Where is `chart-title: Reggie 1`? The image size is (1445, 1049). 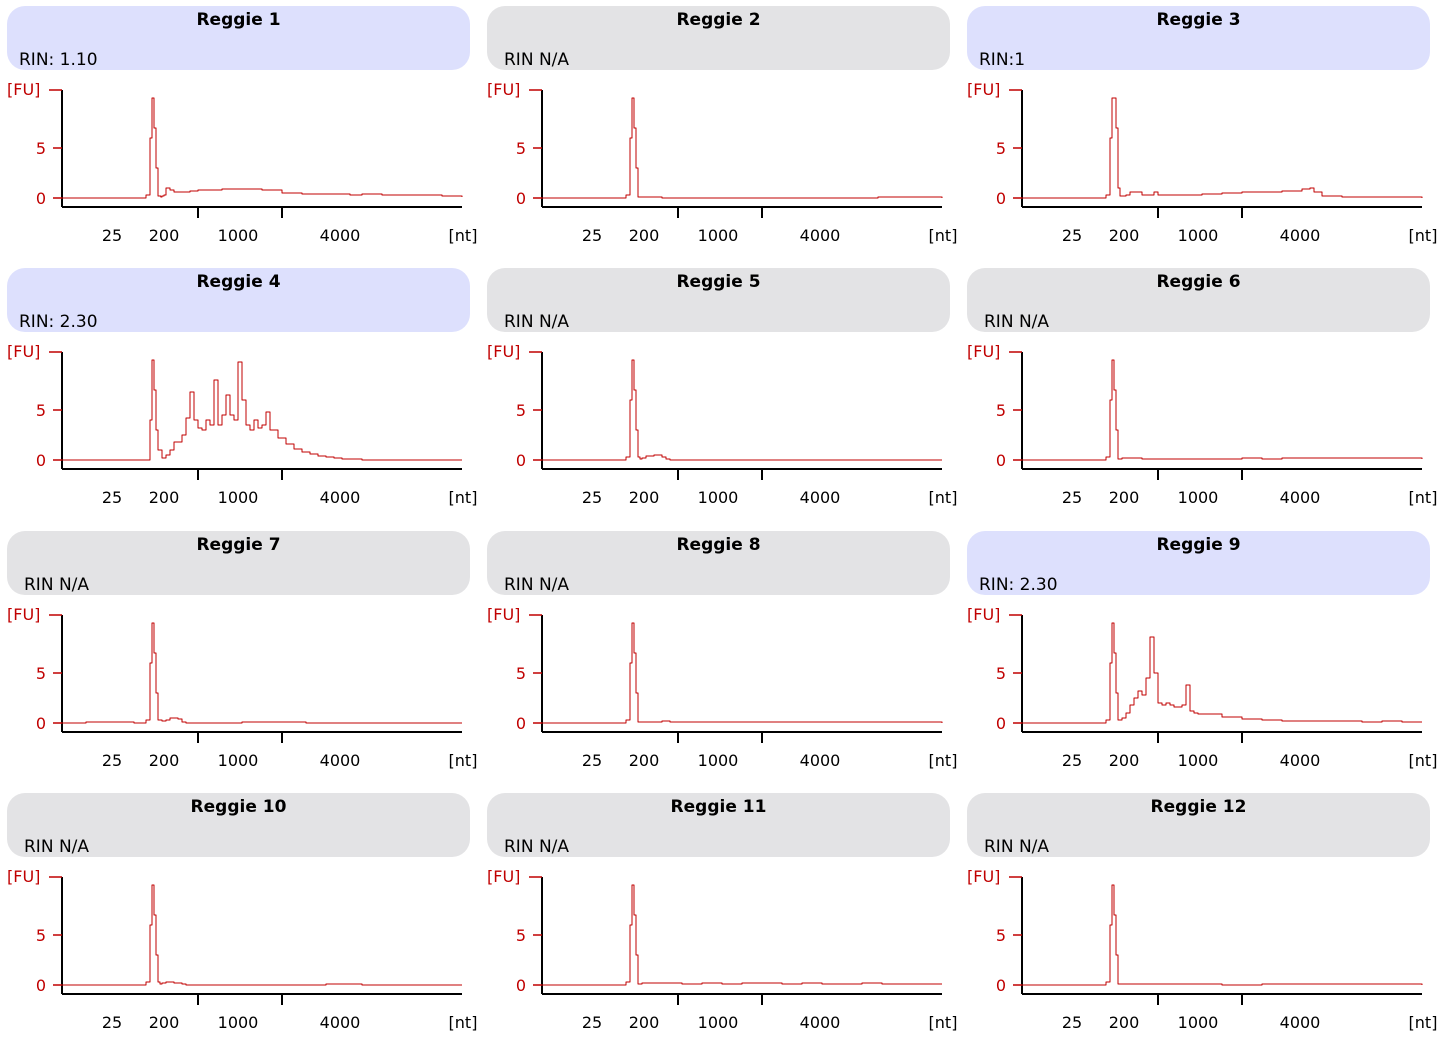 chart-title: Reggie 1 is located at coordinates (238, 20).